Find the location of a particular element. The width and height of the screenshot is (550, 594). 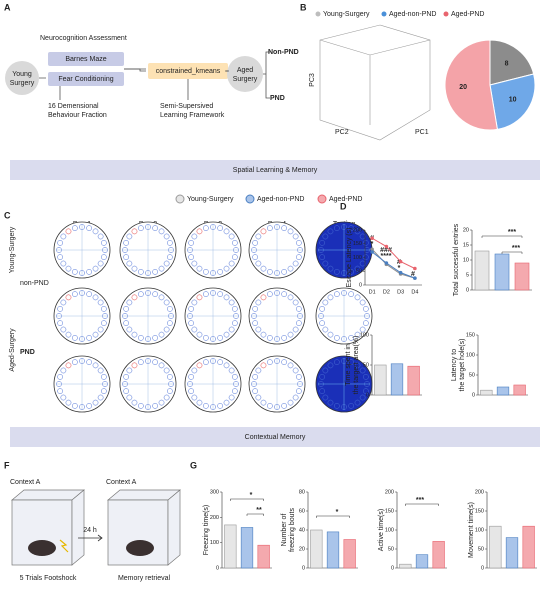

node is located at coordinates (86, 59).